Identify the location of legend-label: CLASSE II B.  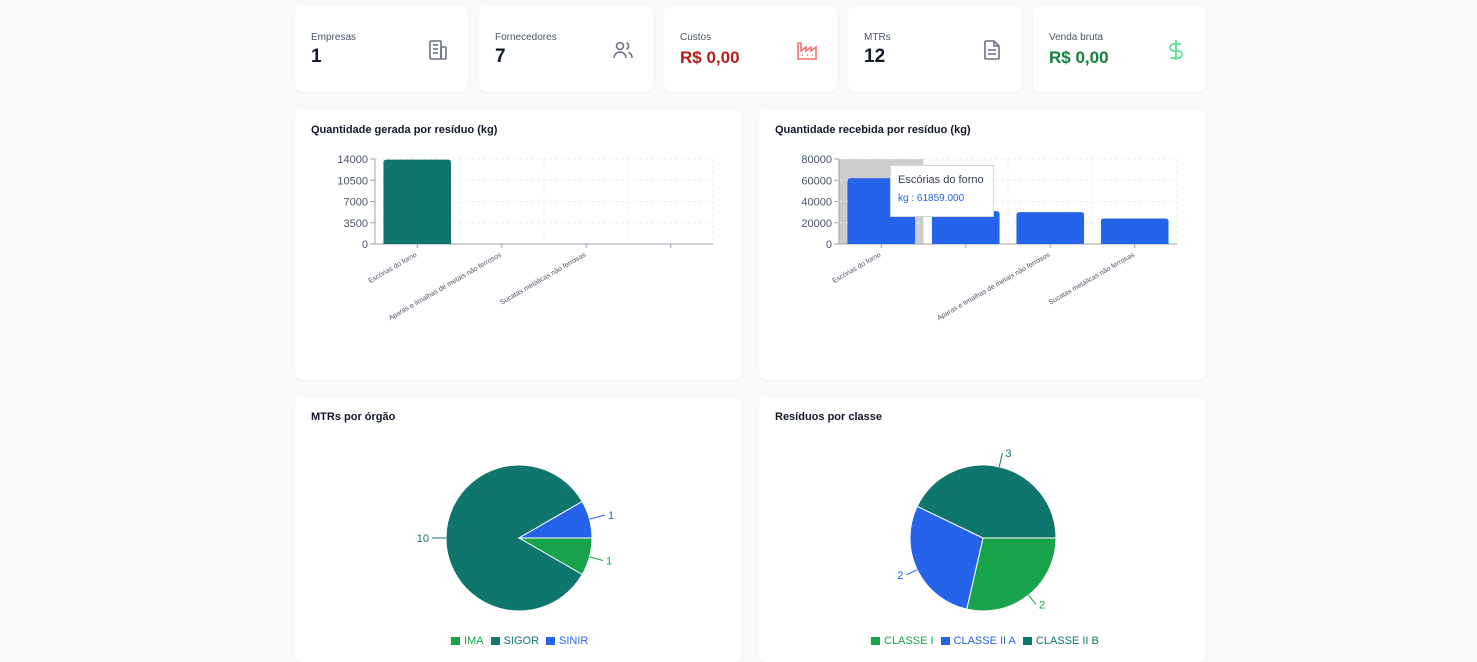
(1067, 641).